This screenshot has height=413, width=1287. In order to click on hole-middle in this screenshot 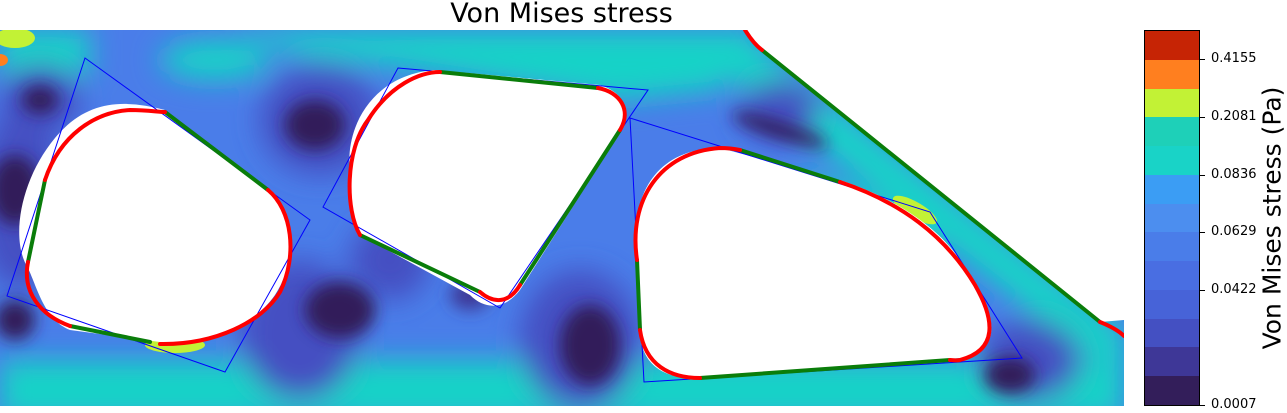, I will do `click(487, 188)`.